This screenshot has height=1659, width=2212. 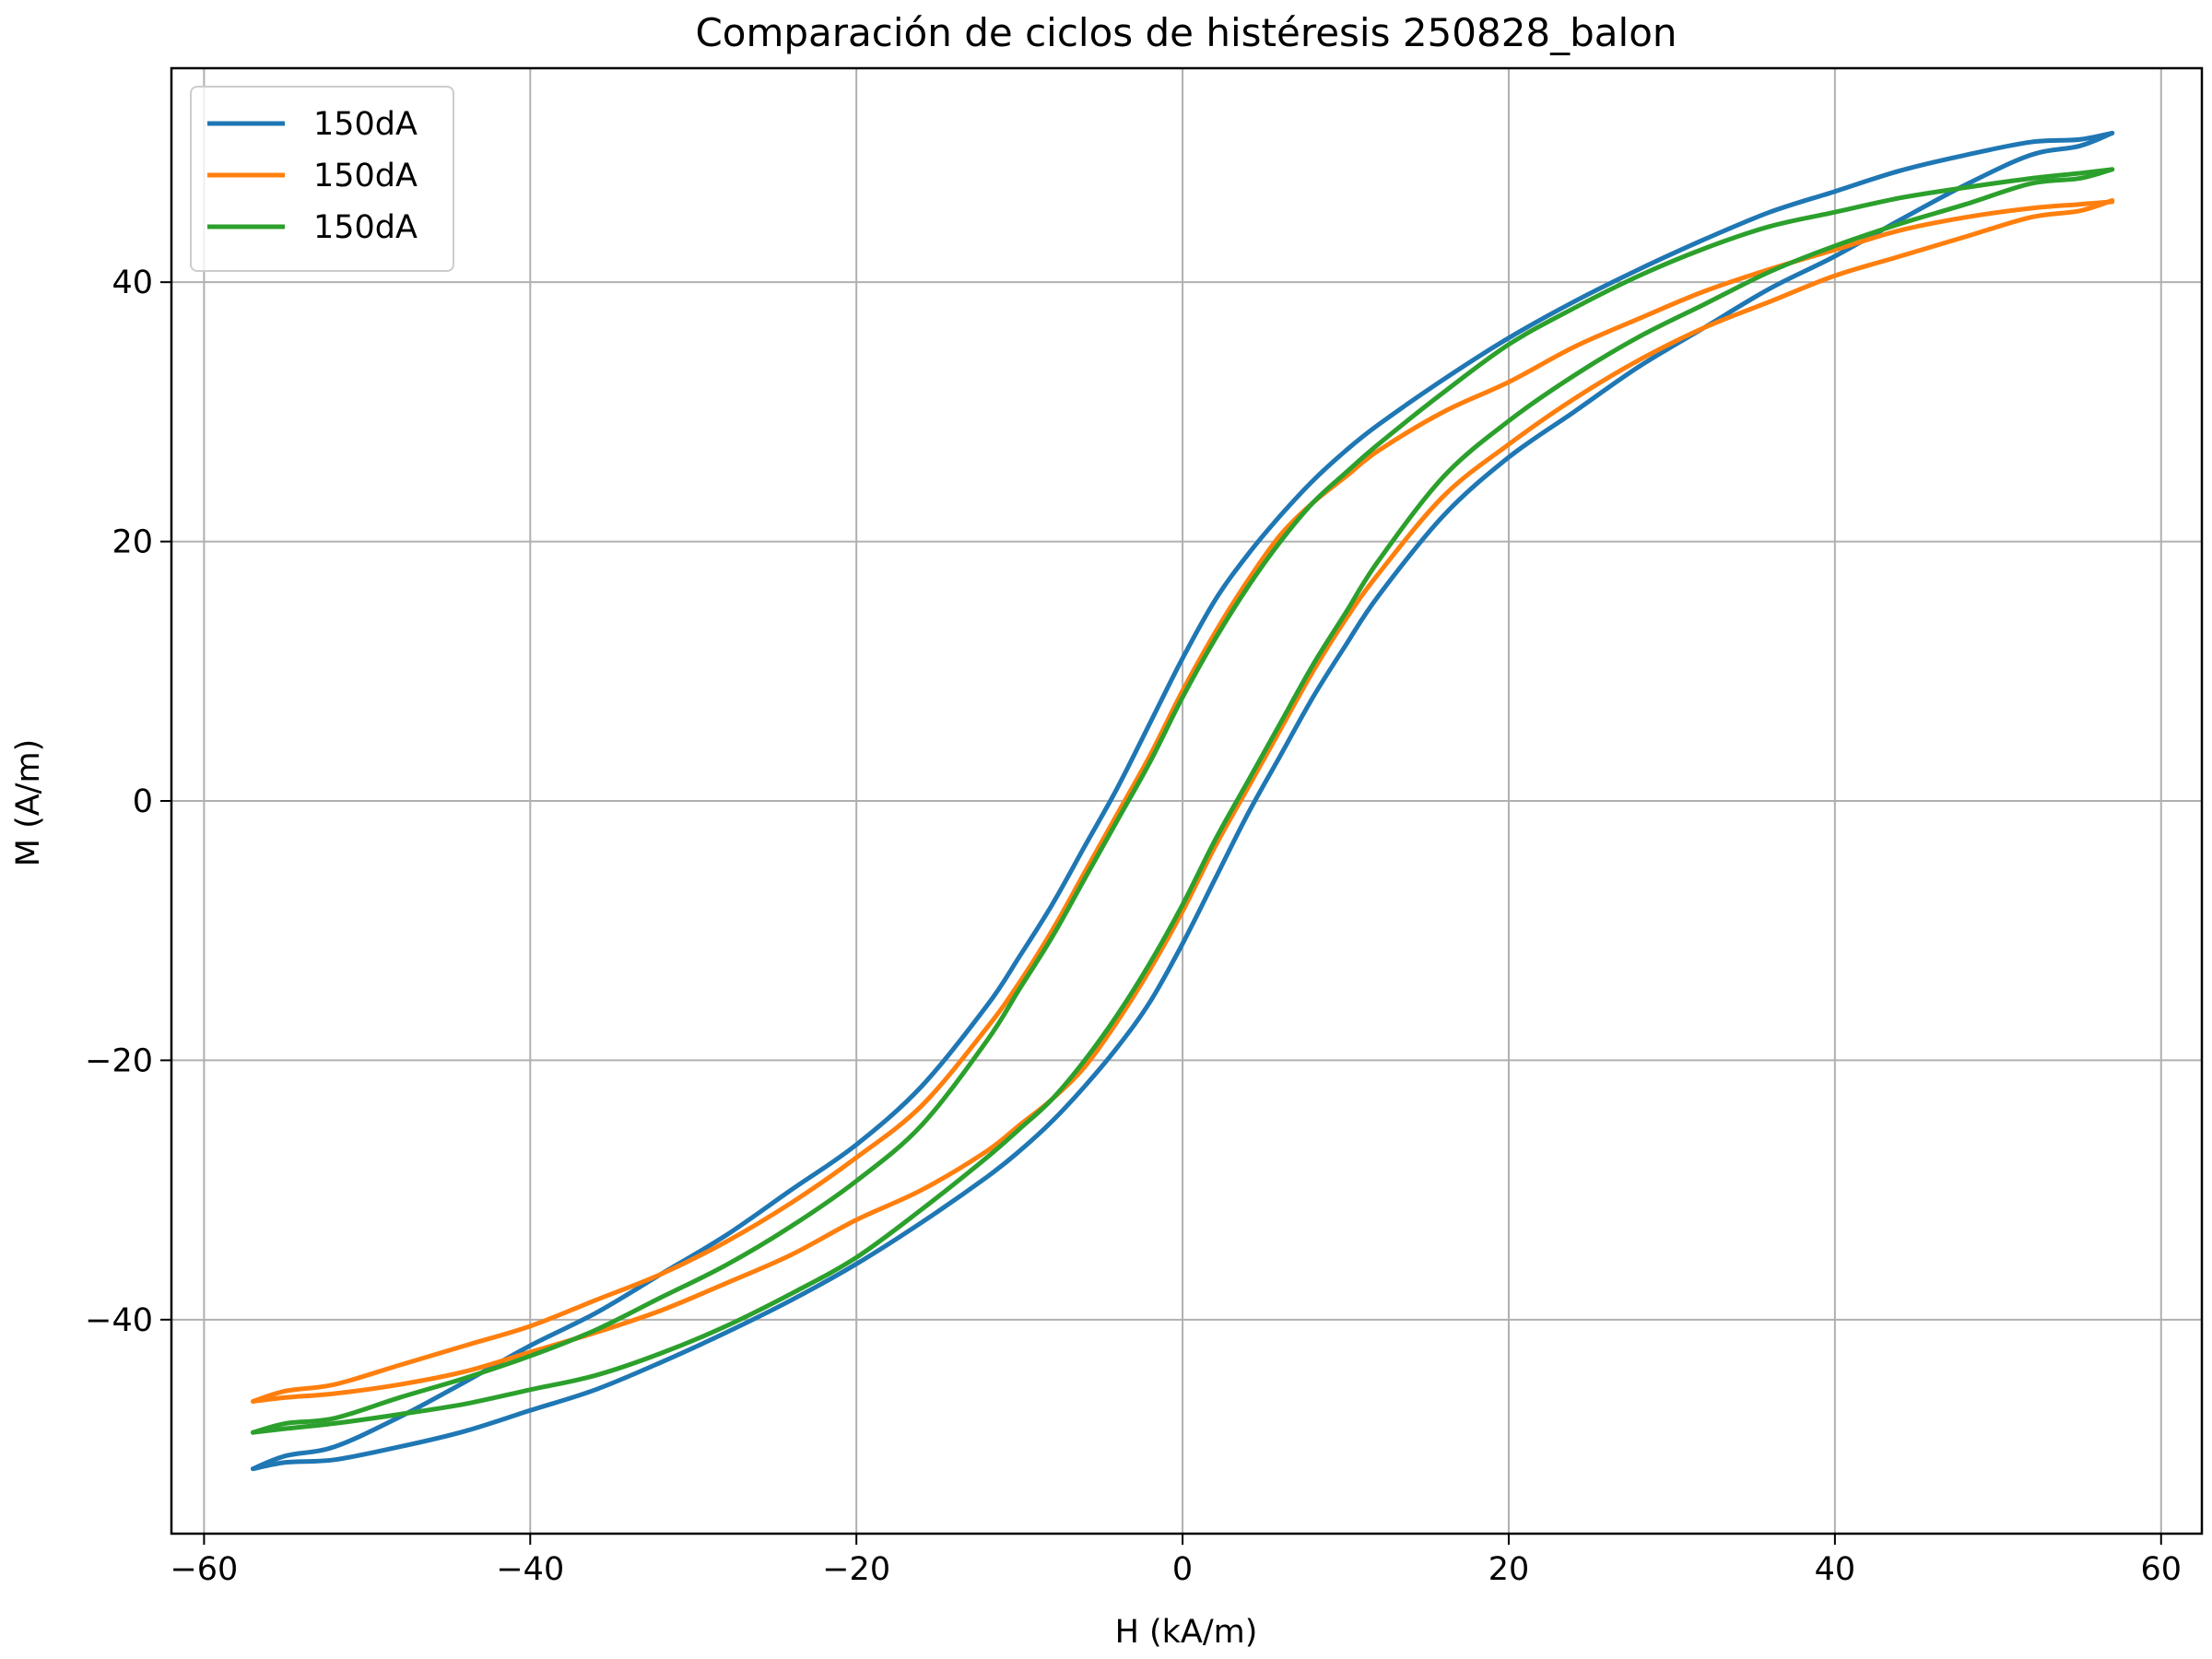 I want to click on x-tick-label: −20, so click(x=856, y=1569).